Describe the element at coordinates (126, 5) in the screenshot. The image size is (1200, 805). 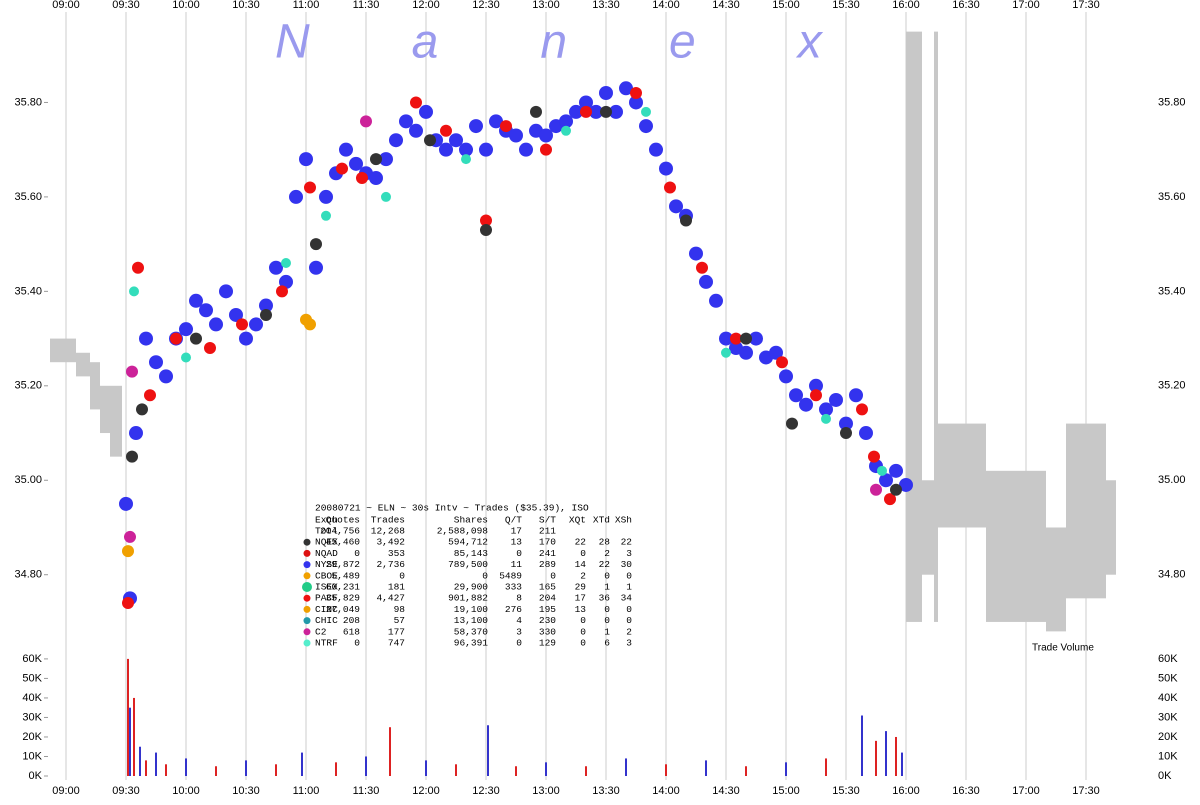
I see `x-tick-label: 09:30` at that location.